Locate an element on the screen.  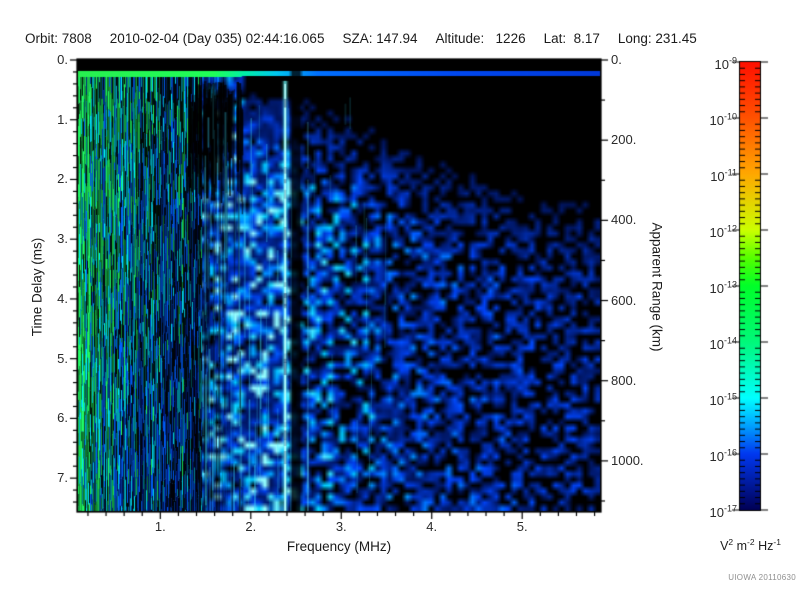
colorbar-tick-label: 10-17 is located at coordinates (723, 512).